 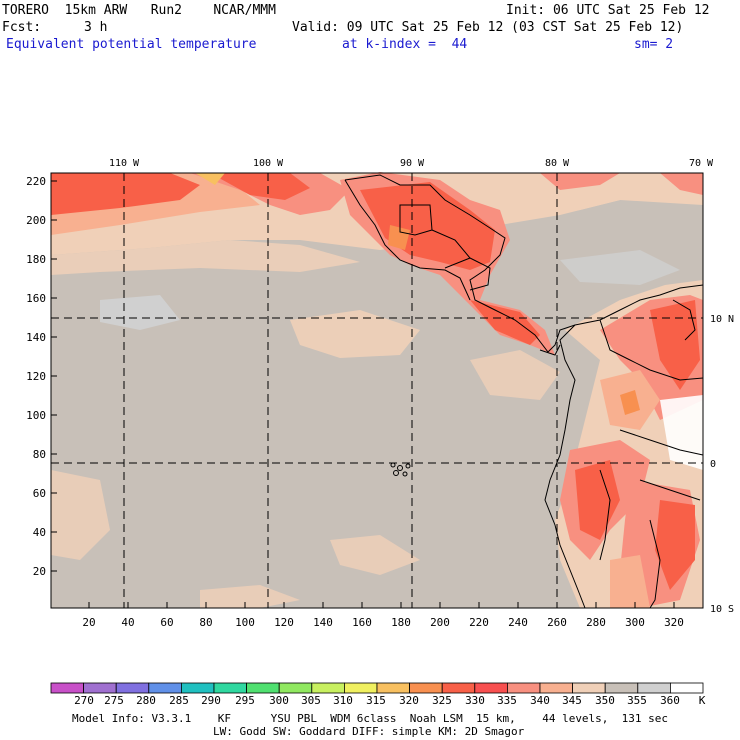 What do you see at coordinates (39, 454) in the screenshot?
I see `y-tick-label: 80` at bounding box center [39, 454].